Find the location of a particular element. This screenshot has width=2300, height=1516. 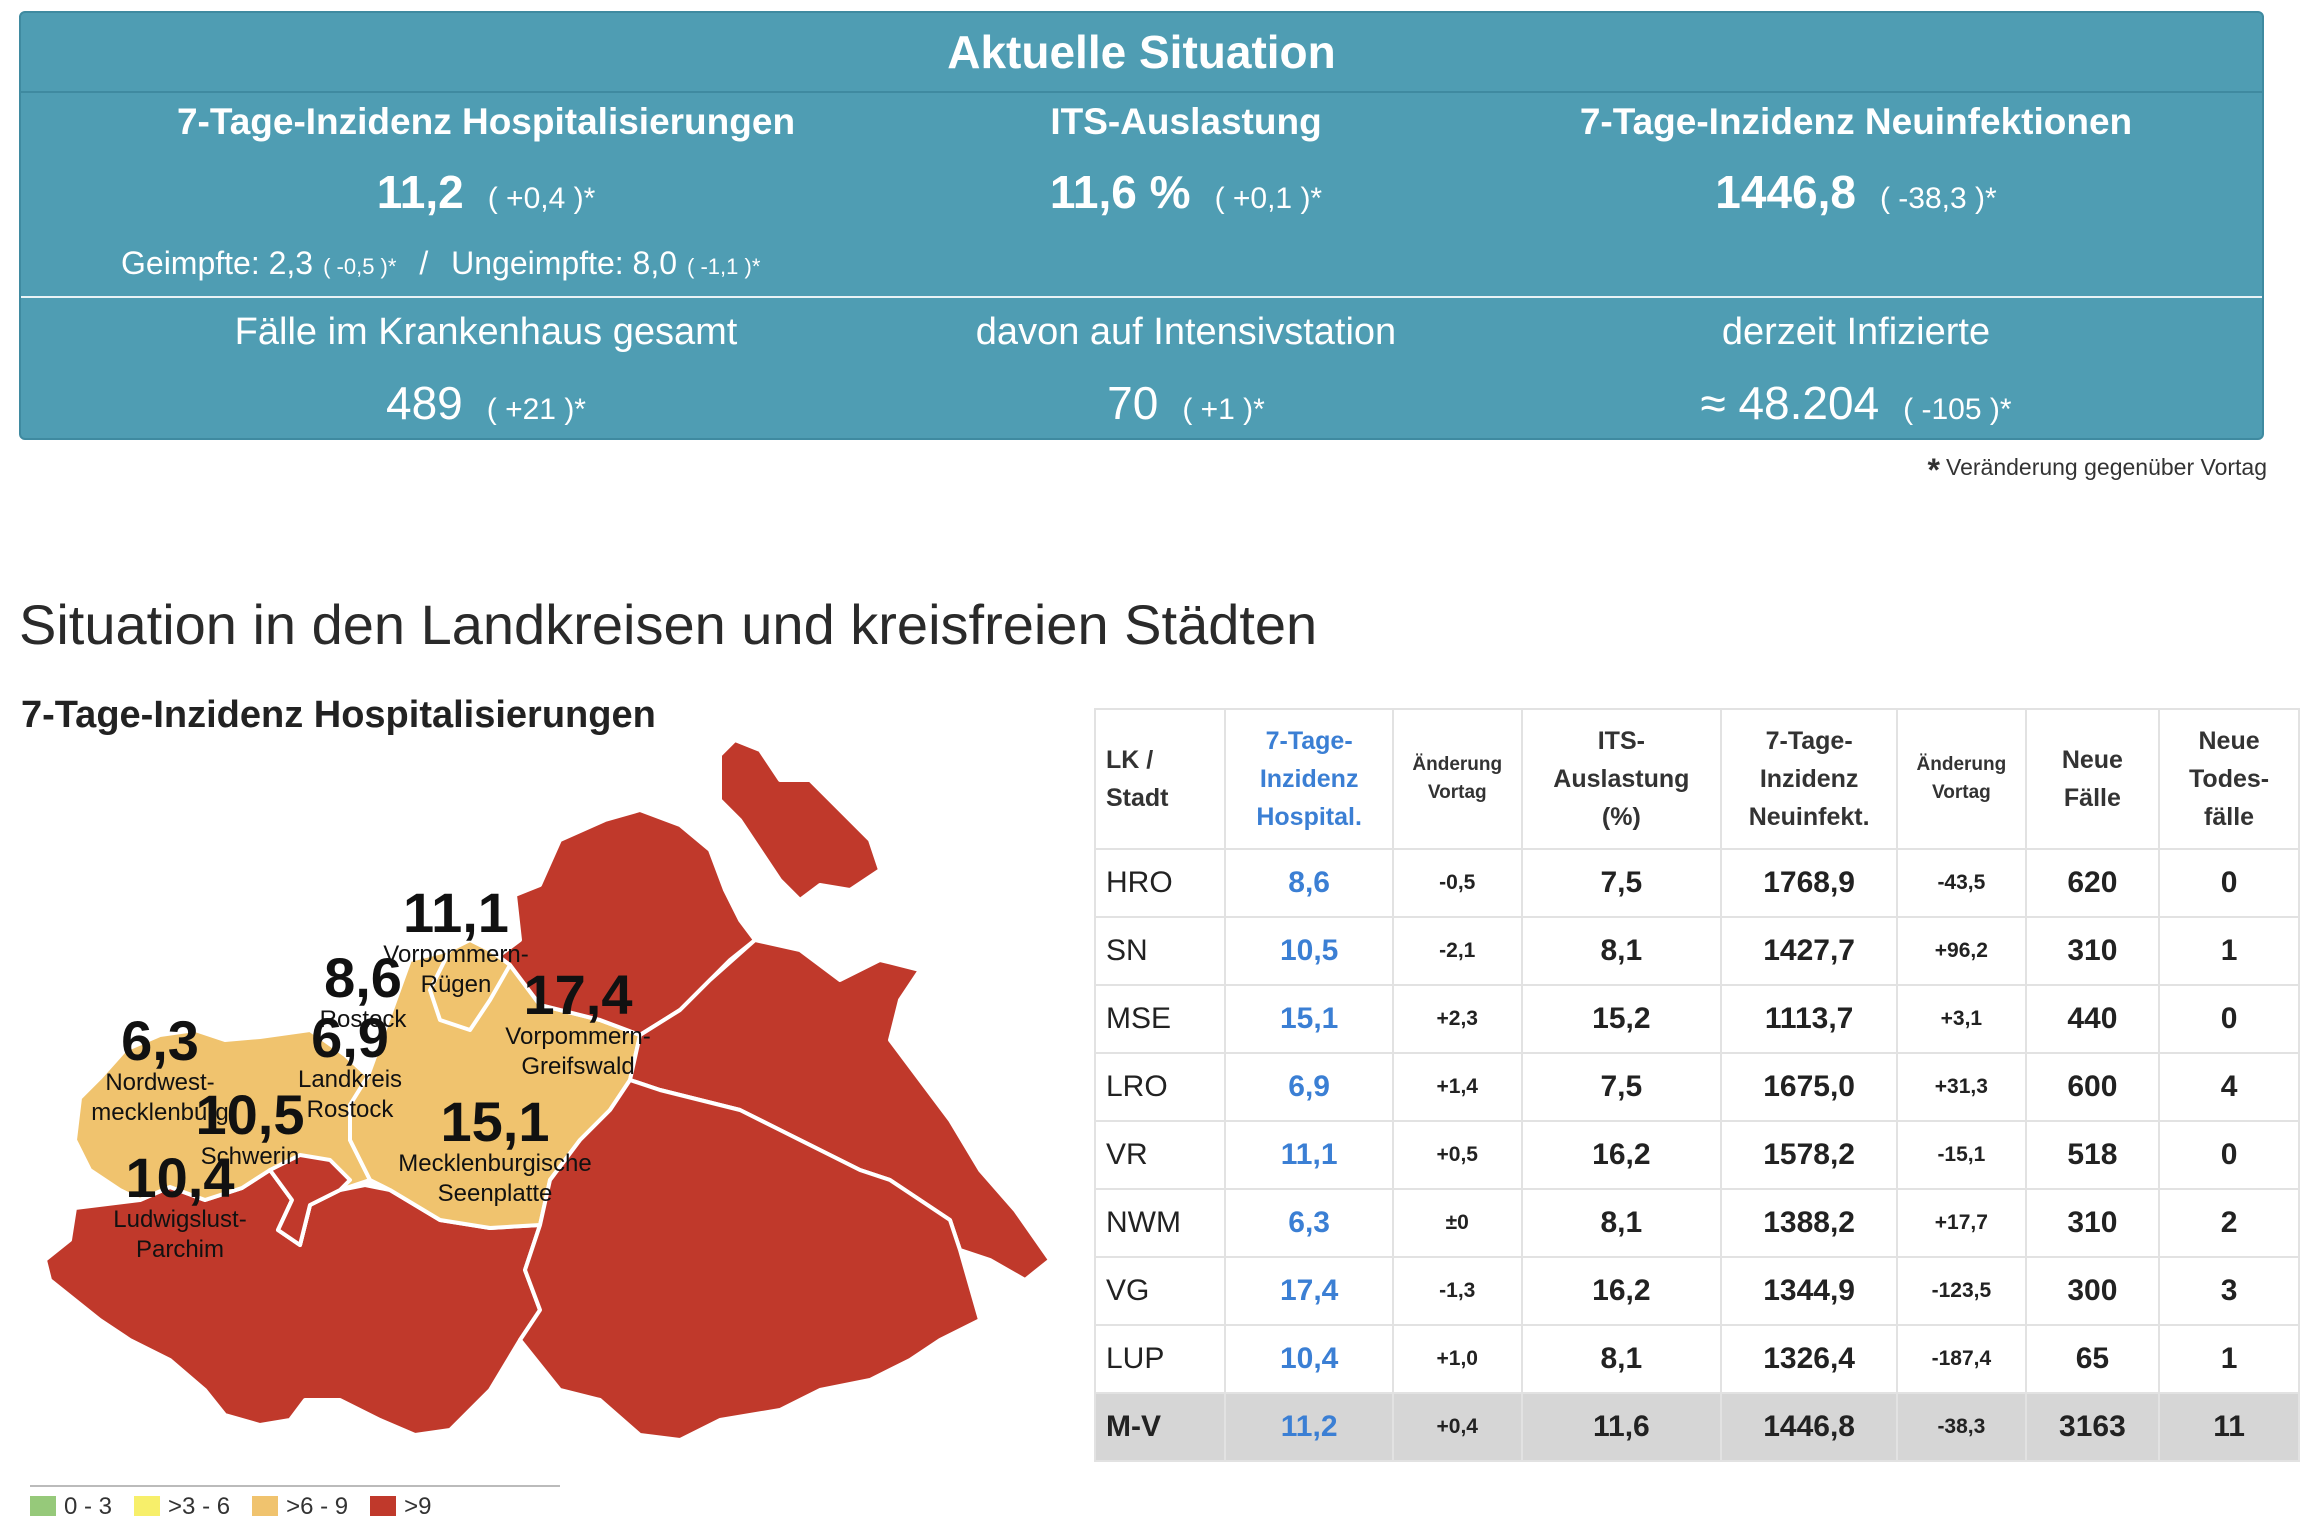

cell-new: 65 is located at coordinates (2092, 1359).